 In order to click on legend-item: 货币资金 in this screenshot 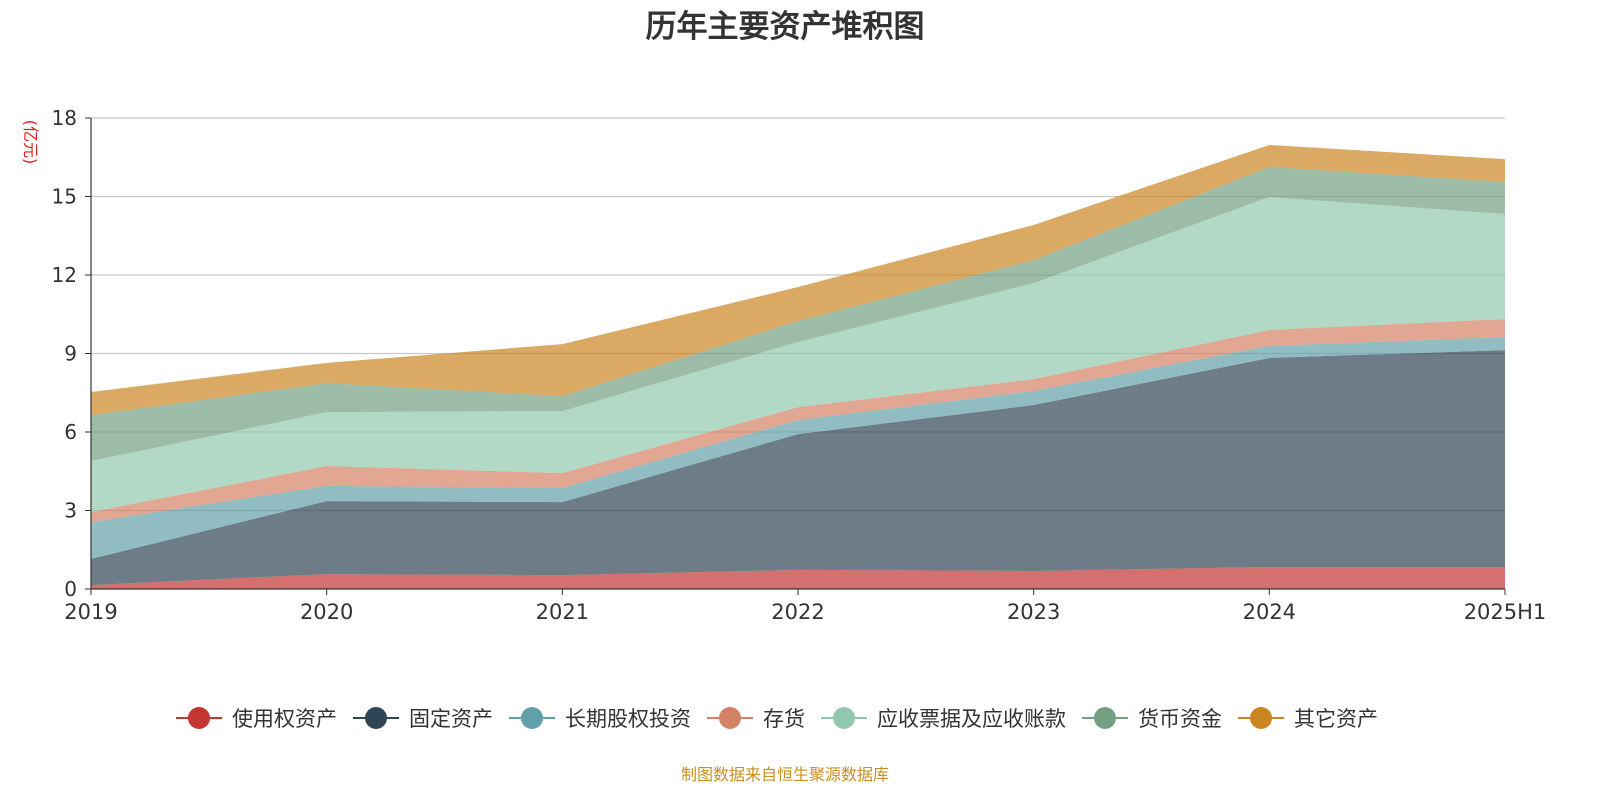, I will do `click(1152, 719)`.